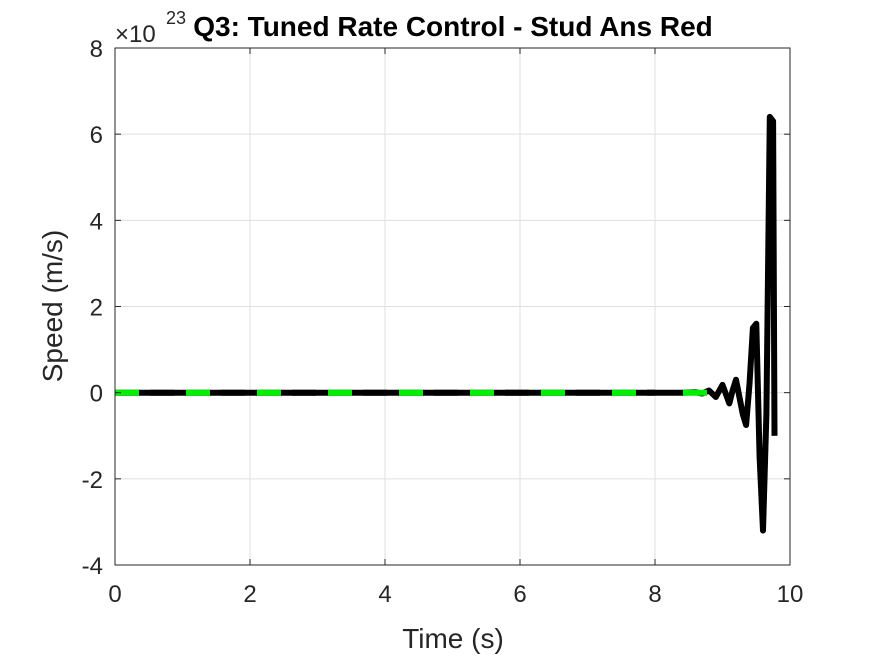 Image resolution: width=875 pixels, height=656 pixels. I want to click on y-axis-label: Speed (m/s), so click(52, 306).